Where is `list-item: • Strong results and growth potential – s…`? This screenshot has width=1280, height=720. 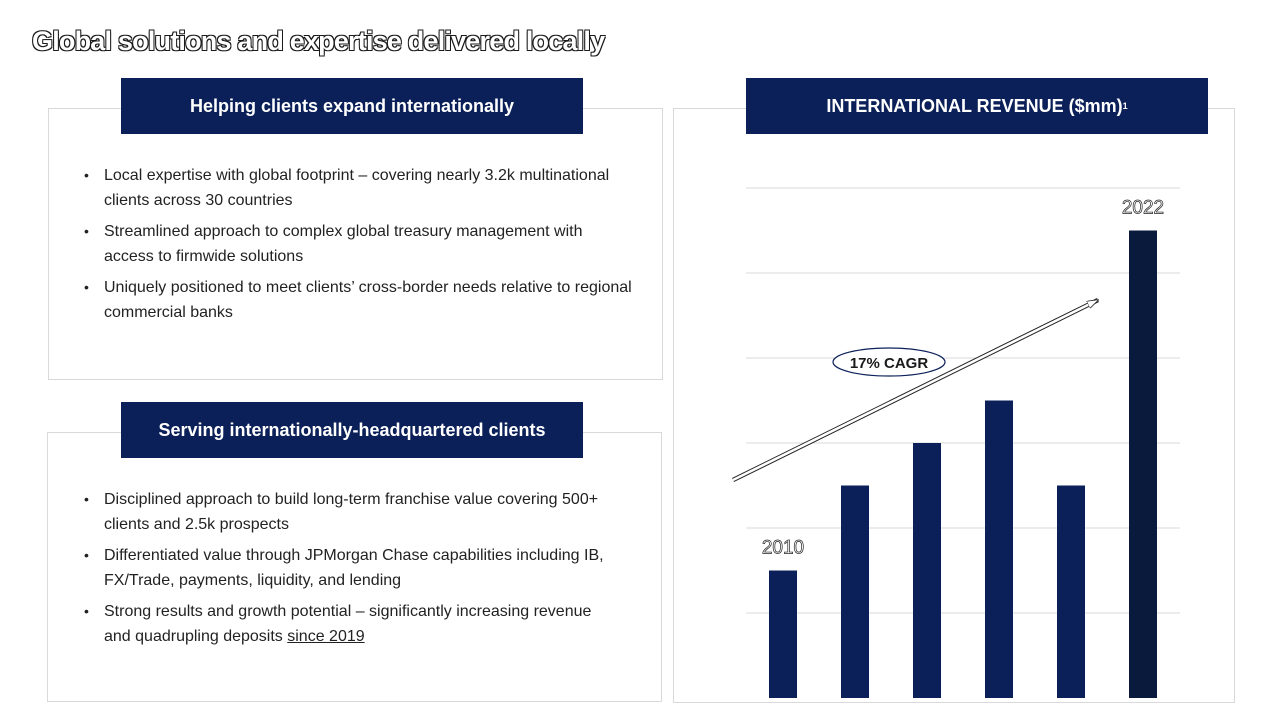 list-item: • Strong results and growth potential – s… is located at coordinates (338, 624).